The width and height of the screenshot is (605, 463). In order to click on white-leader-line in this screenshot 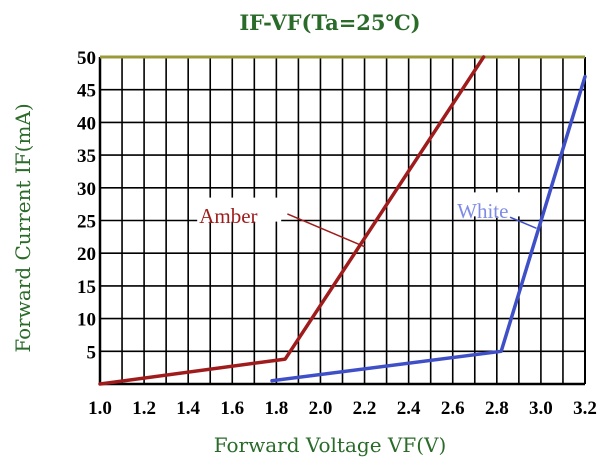, I will do `click(523, 223)`.